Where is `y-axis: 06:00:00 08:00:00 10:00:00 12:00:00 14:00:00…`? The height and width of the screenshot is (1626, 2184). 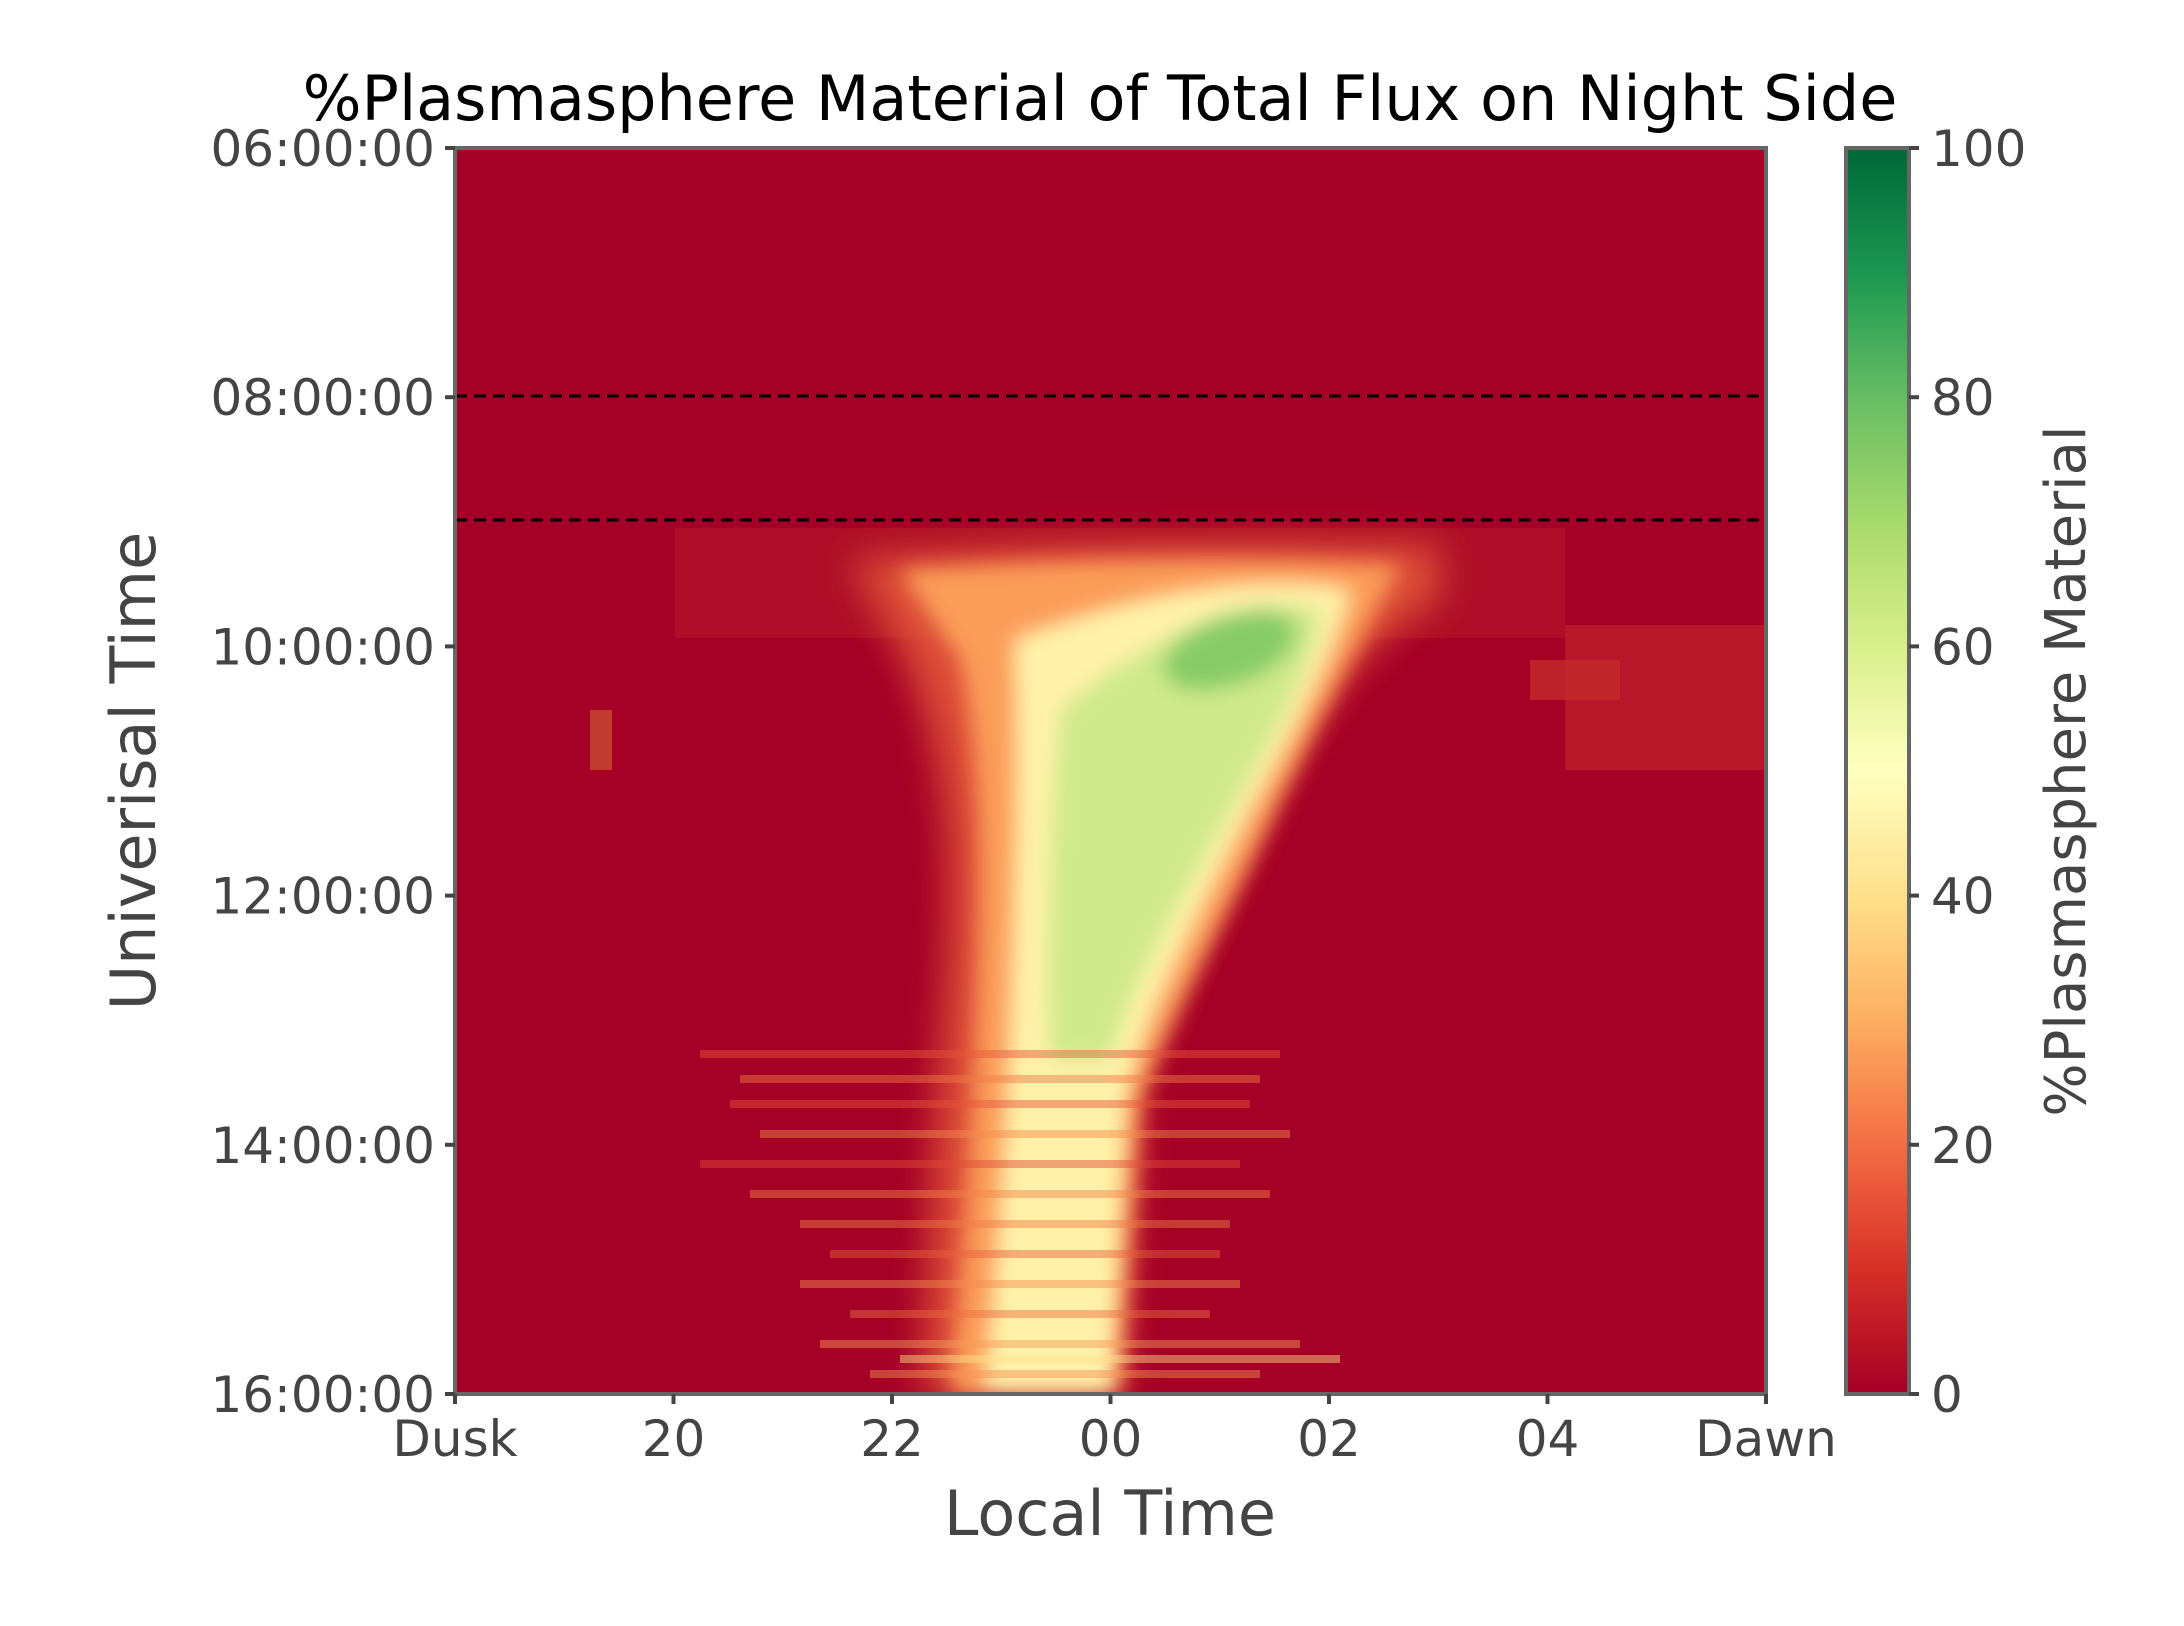
y-axis: 06:00:00 08:00:00 10:00:00 12:00:00 14:00:00… is located at coordinates (332, 772).